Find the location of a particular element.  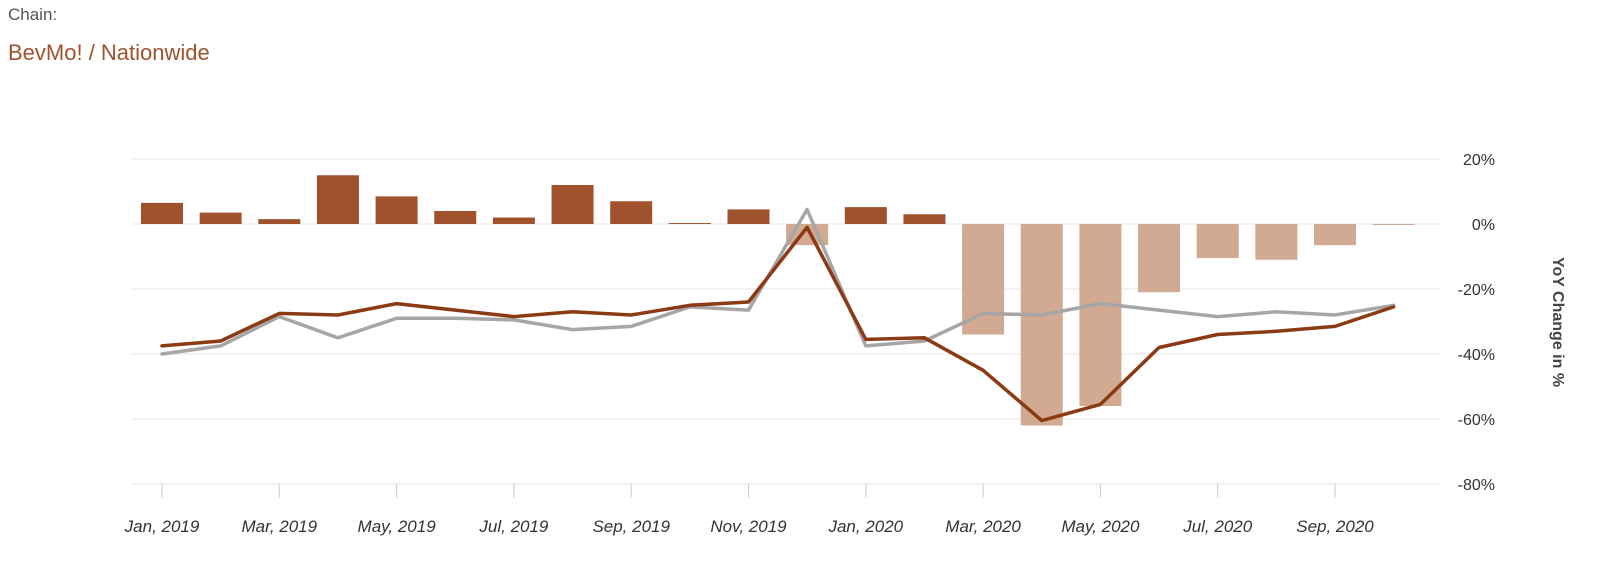

x-tick-label: May, 2020 is located at coordinates (1100, 526).